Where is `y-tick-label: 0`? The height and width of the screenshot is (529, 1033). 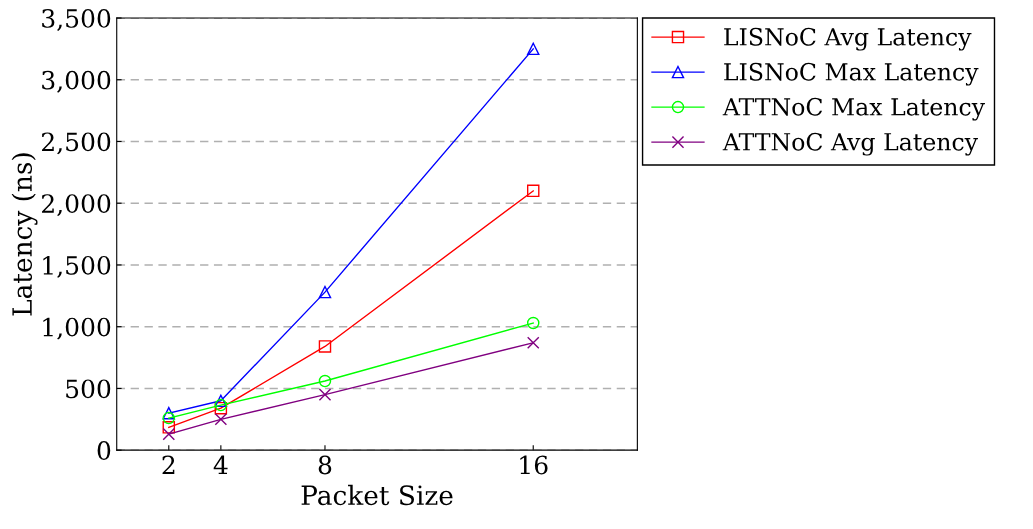
y-tick-label: 0 is located at coordinates (104, 451).